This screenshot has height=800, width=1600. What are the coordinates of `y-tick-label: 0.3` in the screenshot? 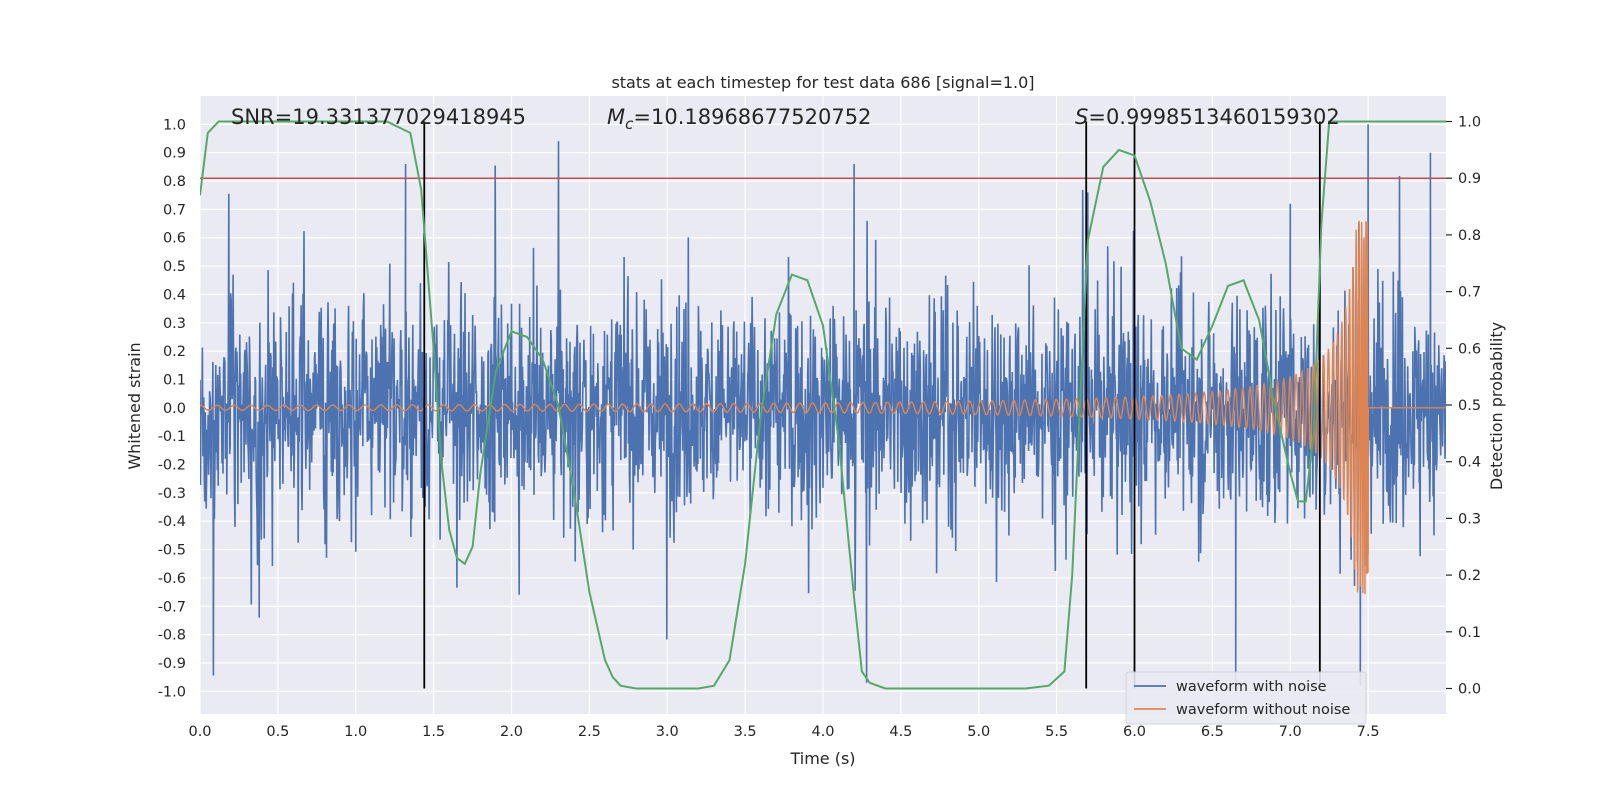 It's located at (174, 324).